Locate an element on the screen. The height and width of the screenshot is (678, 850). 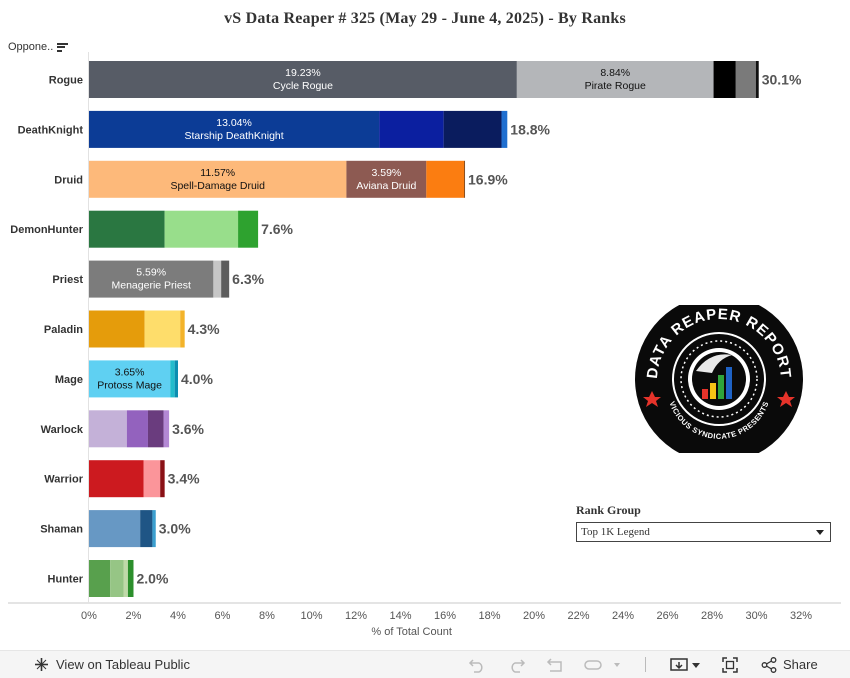
share-button: Share is located at coordinates (789, 664).